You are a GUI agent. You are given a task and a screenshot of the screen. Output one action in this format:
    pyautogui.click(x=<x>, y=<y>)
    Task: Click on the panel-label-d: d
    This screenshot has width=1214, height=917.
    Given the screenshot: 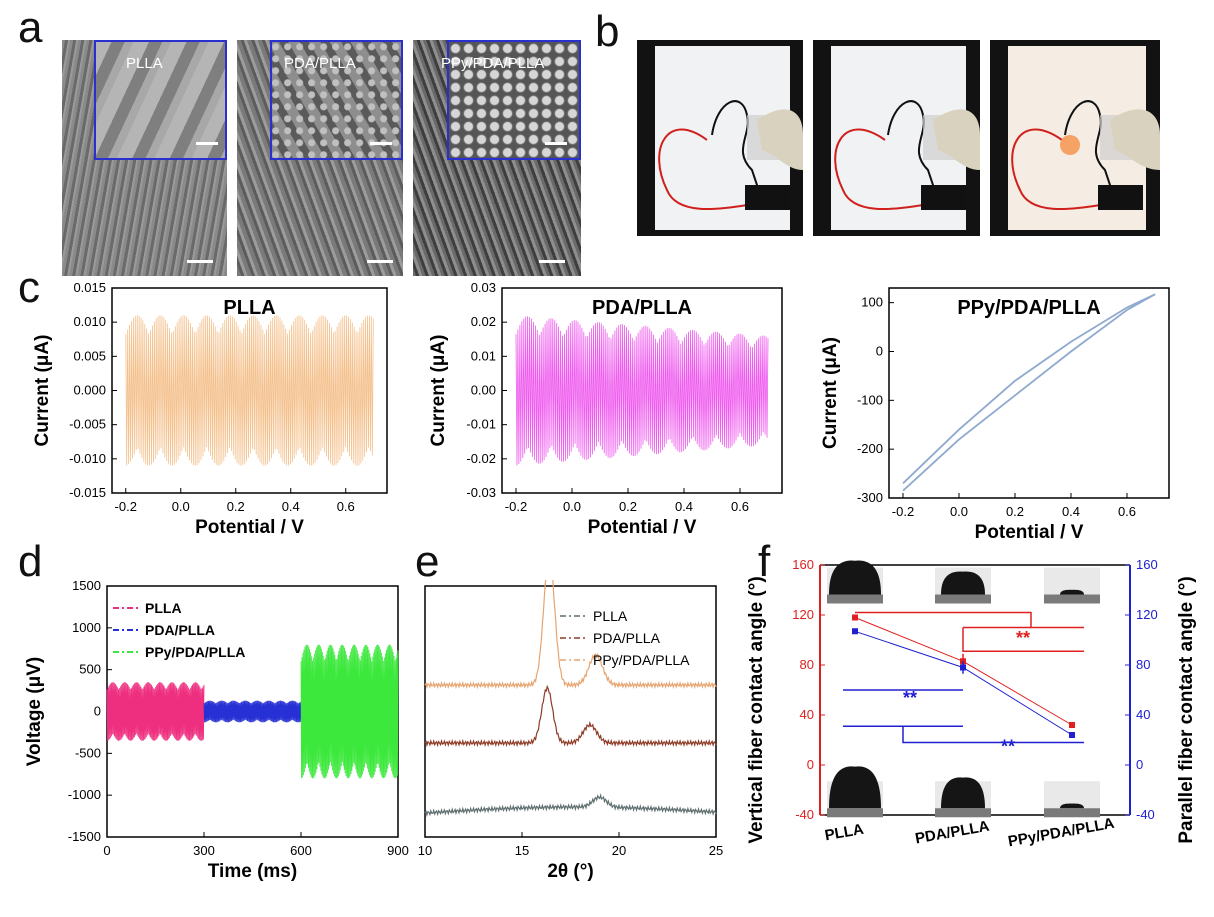 What is the action you would take?
    pyautogui.click(x=30, y=561)
    